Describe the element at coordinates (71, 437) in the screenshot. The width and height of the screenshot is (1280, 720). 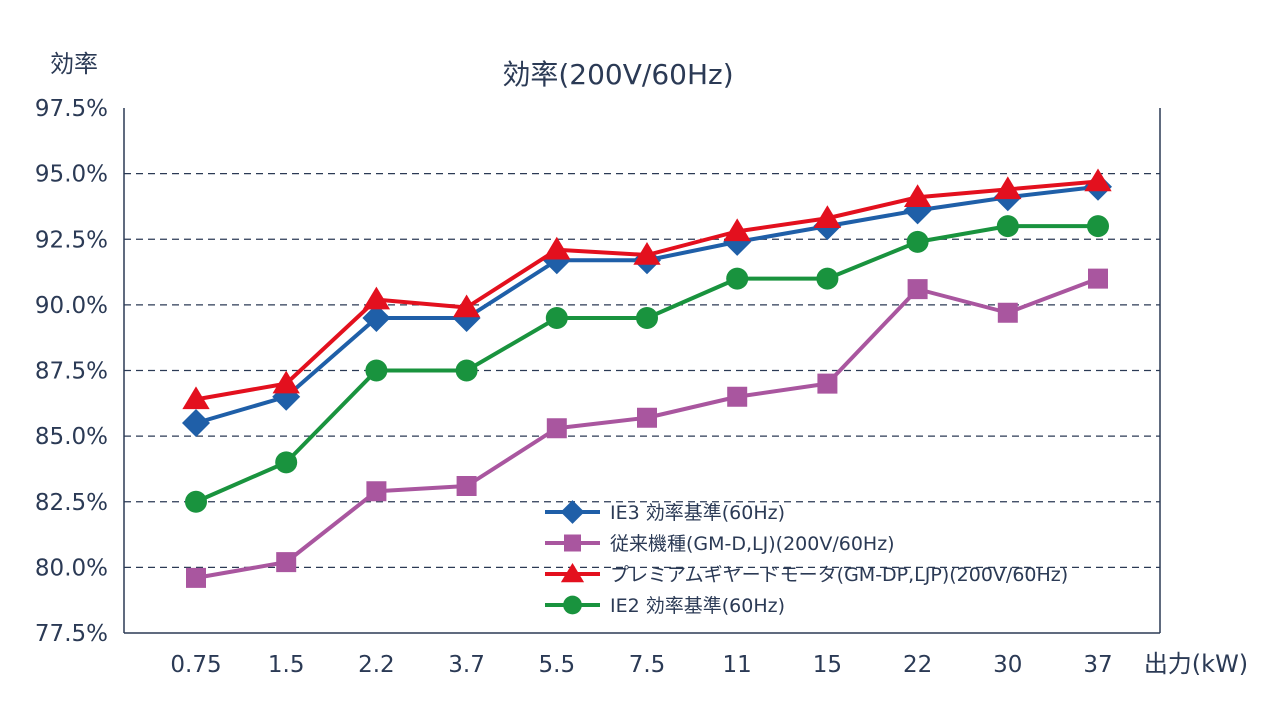
I see `y-tick-label: 85.0%` at that location.